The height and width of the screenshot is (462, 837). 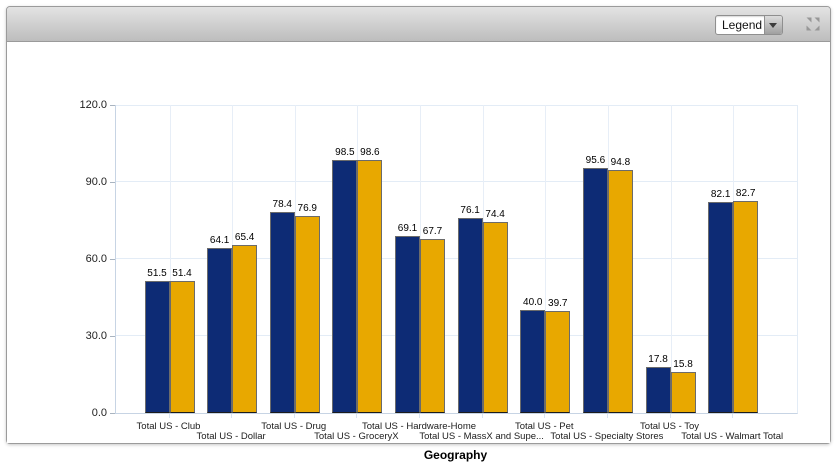 I want to click on x-category-label: Total US - Dollar, so click(x=231, y=436).